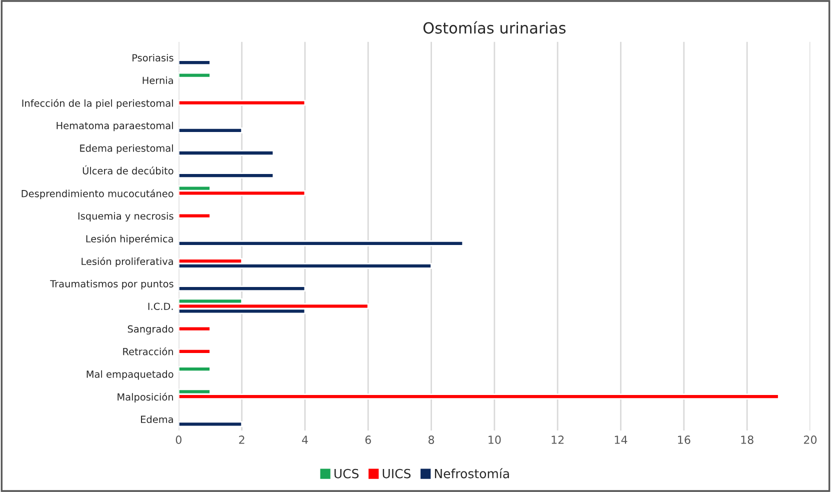  Describe the element at coordinates (148, 351) in the screenshot. I see `y-tick-label: Retracción` at that location.